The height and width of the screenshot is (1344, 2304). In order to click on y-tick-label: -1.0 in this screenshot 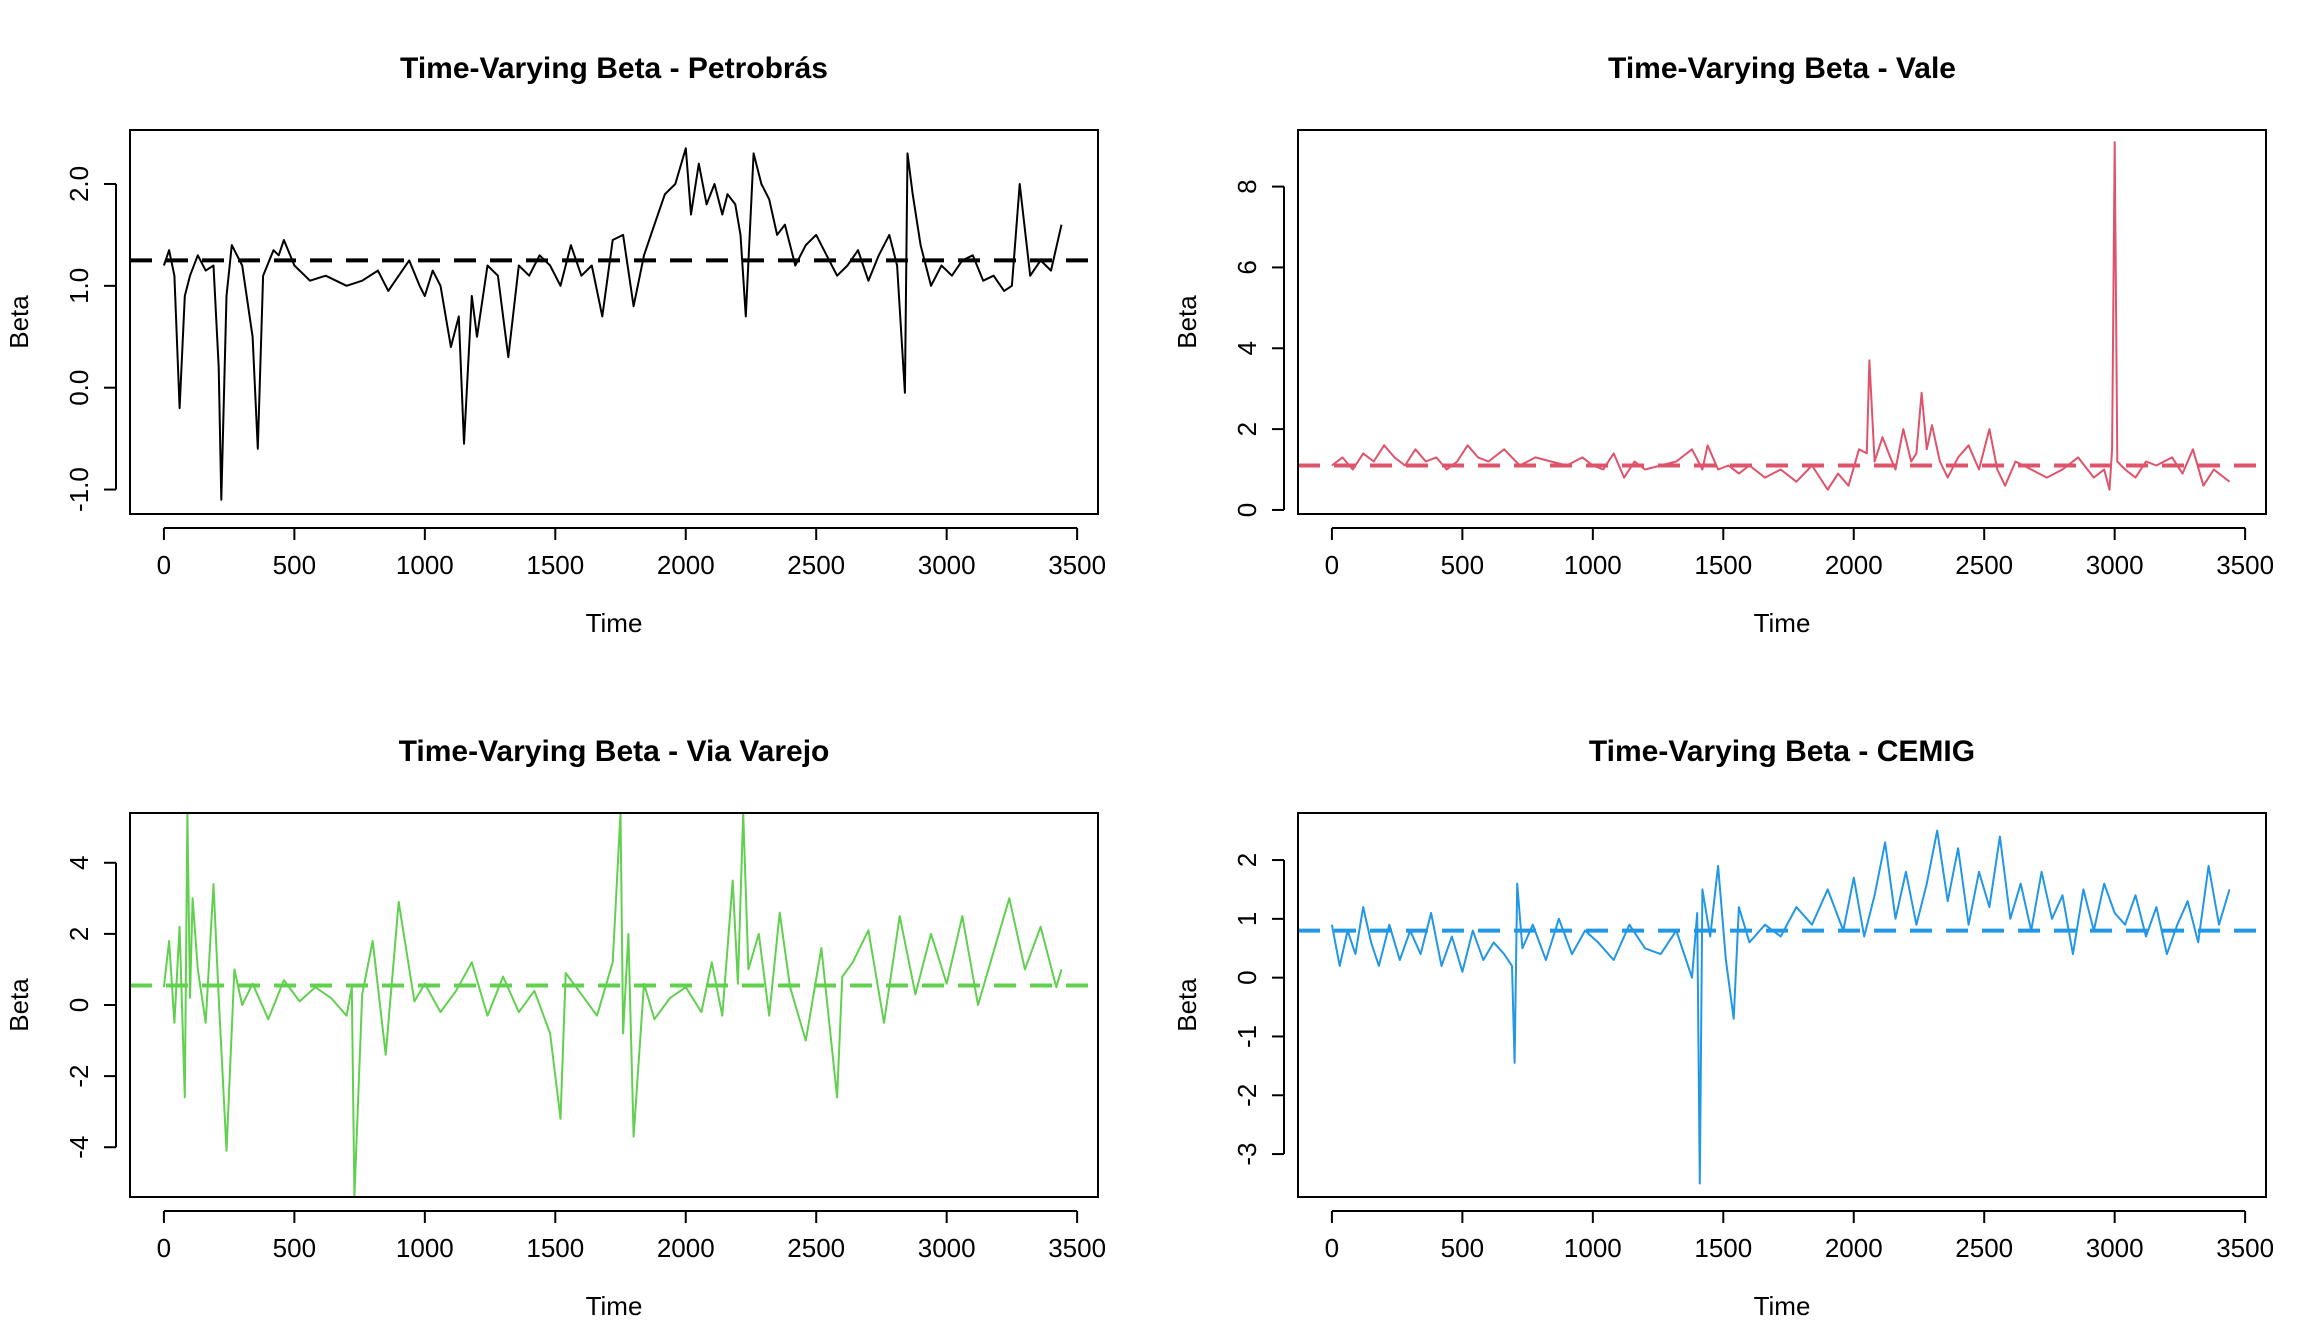, I will do `click(79, 489)`.